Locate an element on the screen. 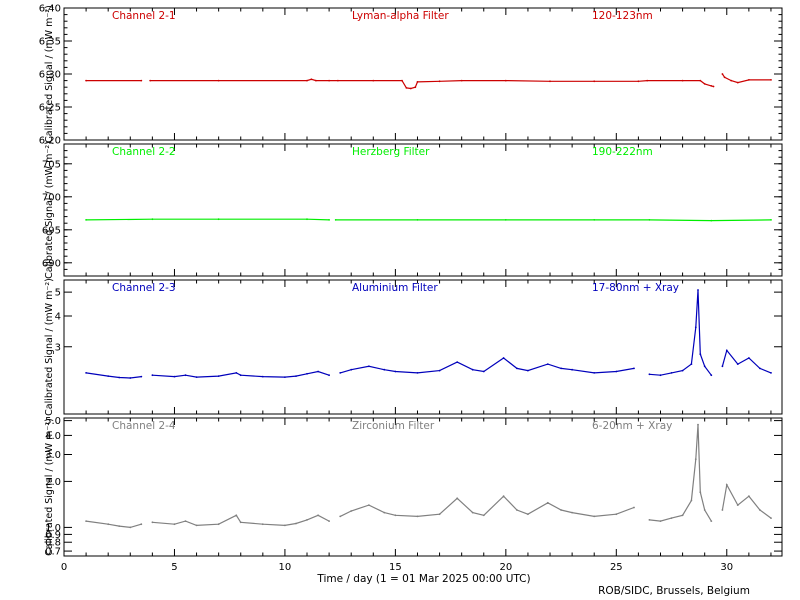 The width and height of the screenshot is (800, 600). x-tick-label: 30 is located at coordinates (726, 567).